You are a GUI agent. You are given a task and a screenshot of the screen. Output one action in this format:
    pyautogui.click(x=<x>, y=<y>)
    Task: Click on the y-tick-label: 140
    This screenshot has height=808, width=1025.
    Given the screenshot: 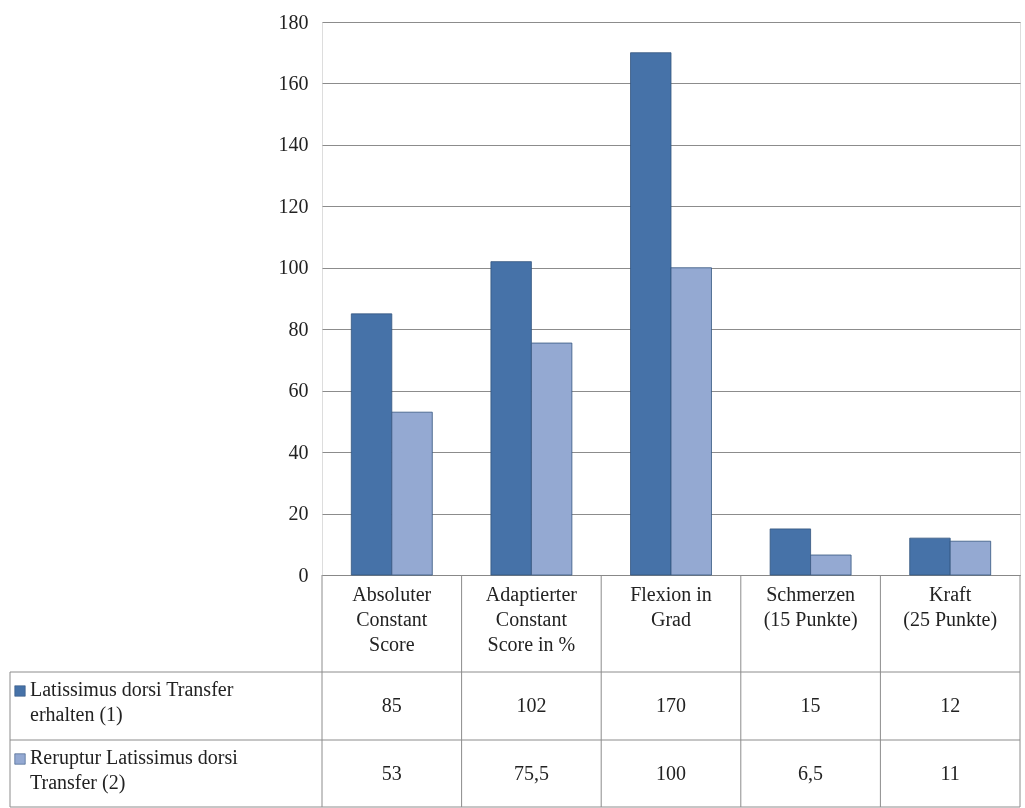 What is the action you would take?
    pyautogui.click(x=293, y=144)
    